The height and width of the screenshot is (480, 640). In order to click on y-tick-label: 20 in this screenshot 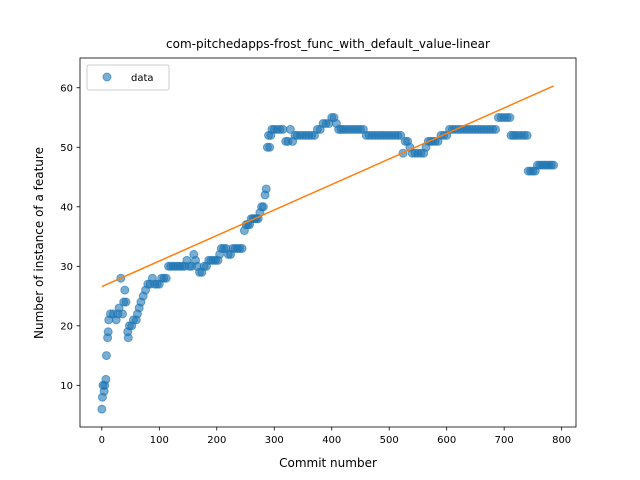, I will do `click(66, 326)`.